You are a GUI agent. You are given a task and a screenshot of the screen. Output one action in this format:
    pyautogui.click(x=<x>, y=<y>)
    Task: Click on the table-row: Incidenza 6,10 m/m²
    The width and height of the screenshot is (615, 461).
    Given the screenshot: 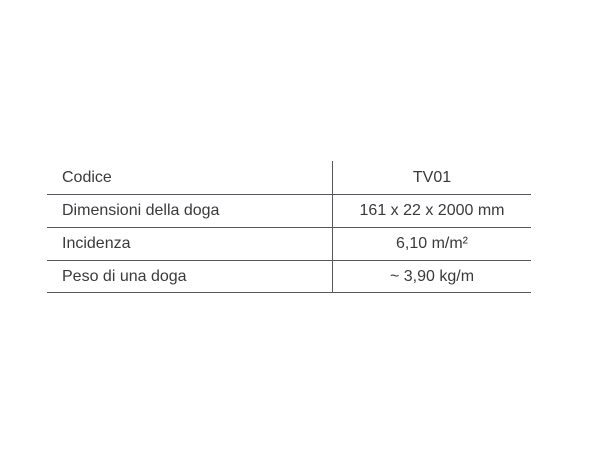 What is the action you would take?
    pyautogui.click(x=289, y=243)
    